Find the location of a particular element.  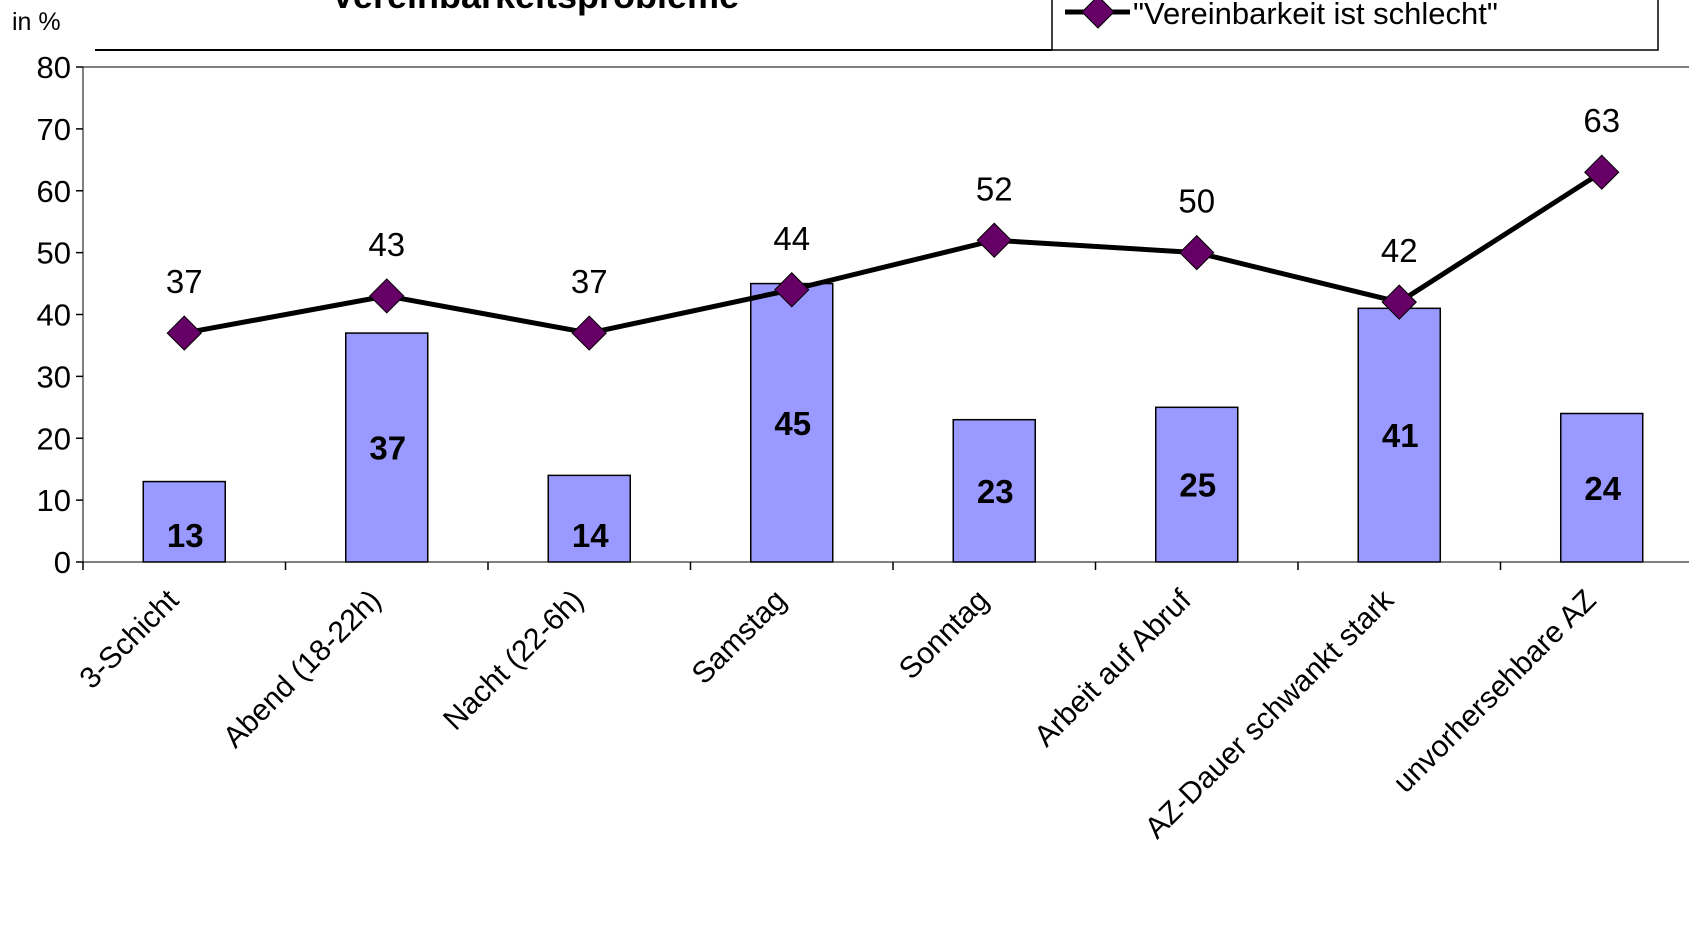

bar-data-label: 13 is located at coordinates (185, 535).